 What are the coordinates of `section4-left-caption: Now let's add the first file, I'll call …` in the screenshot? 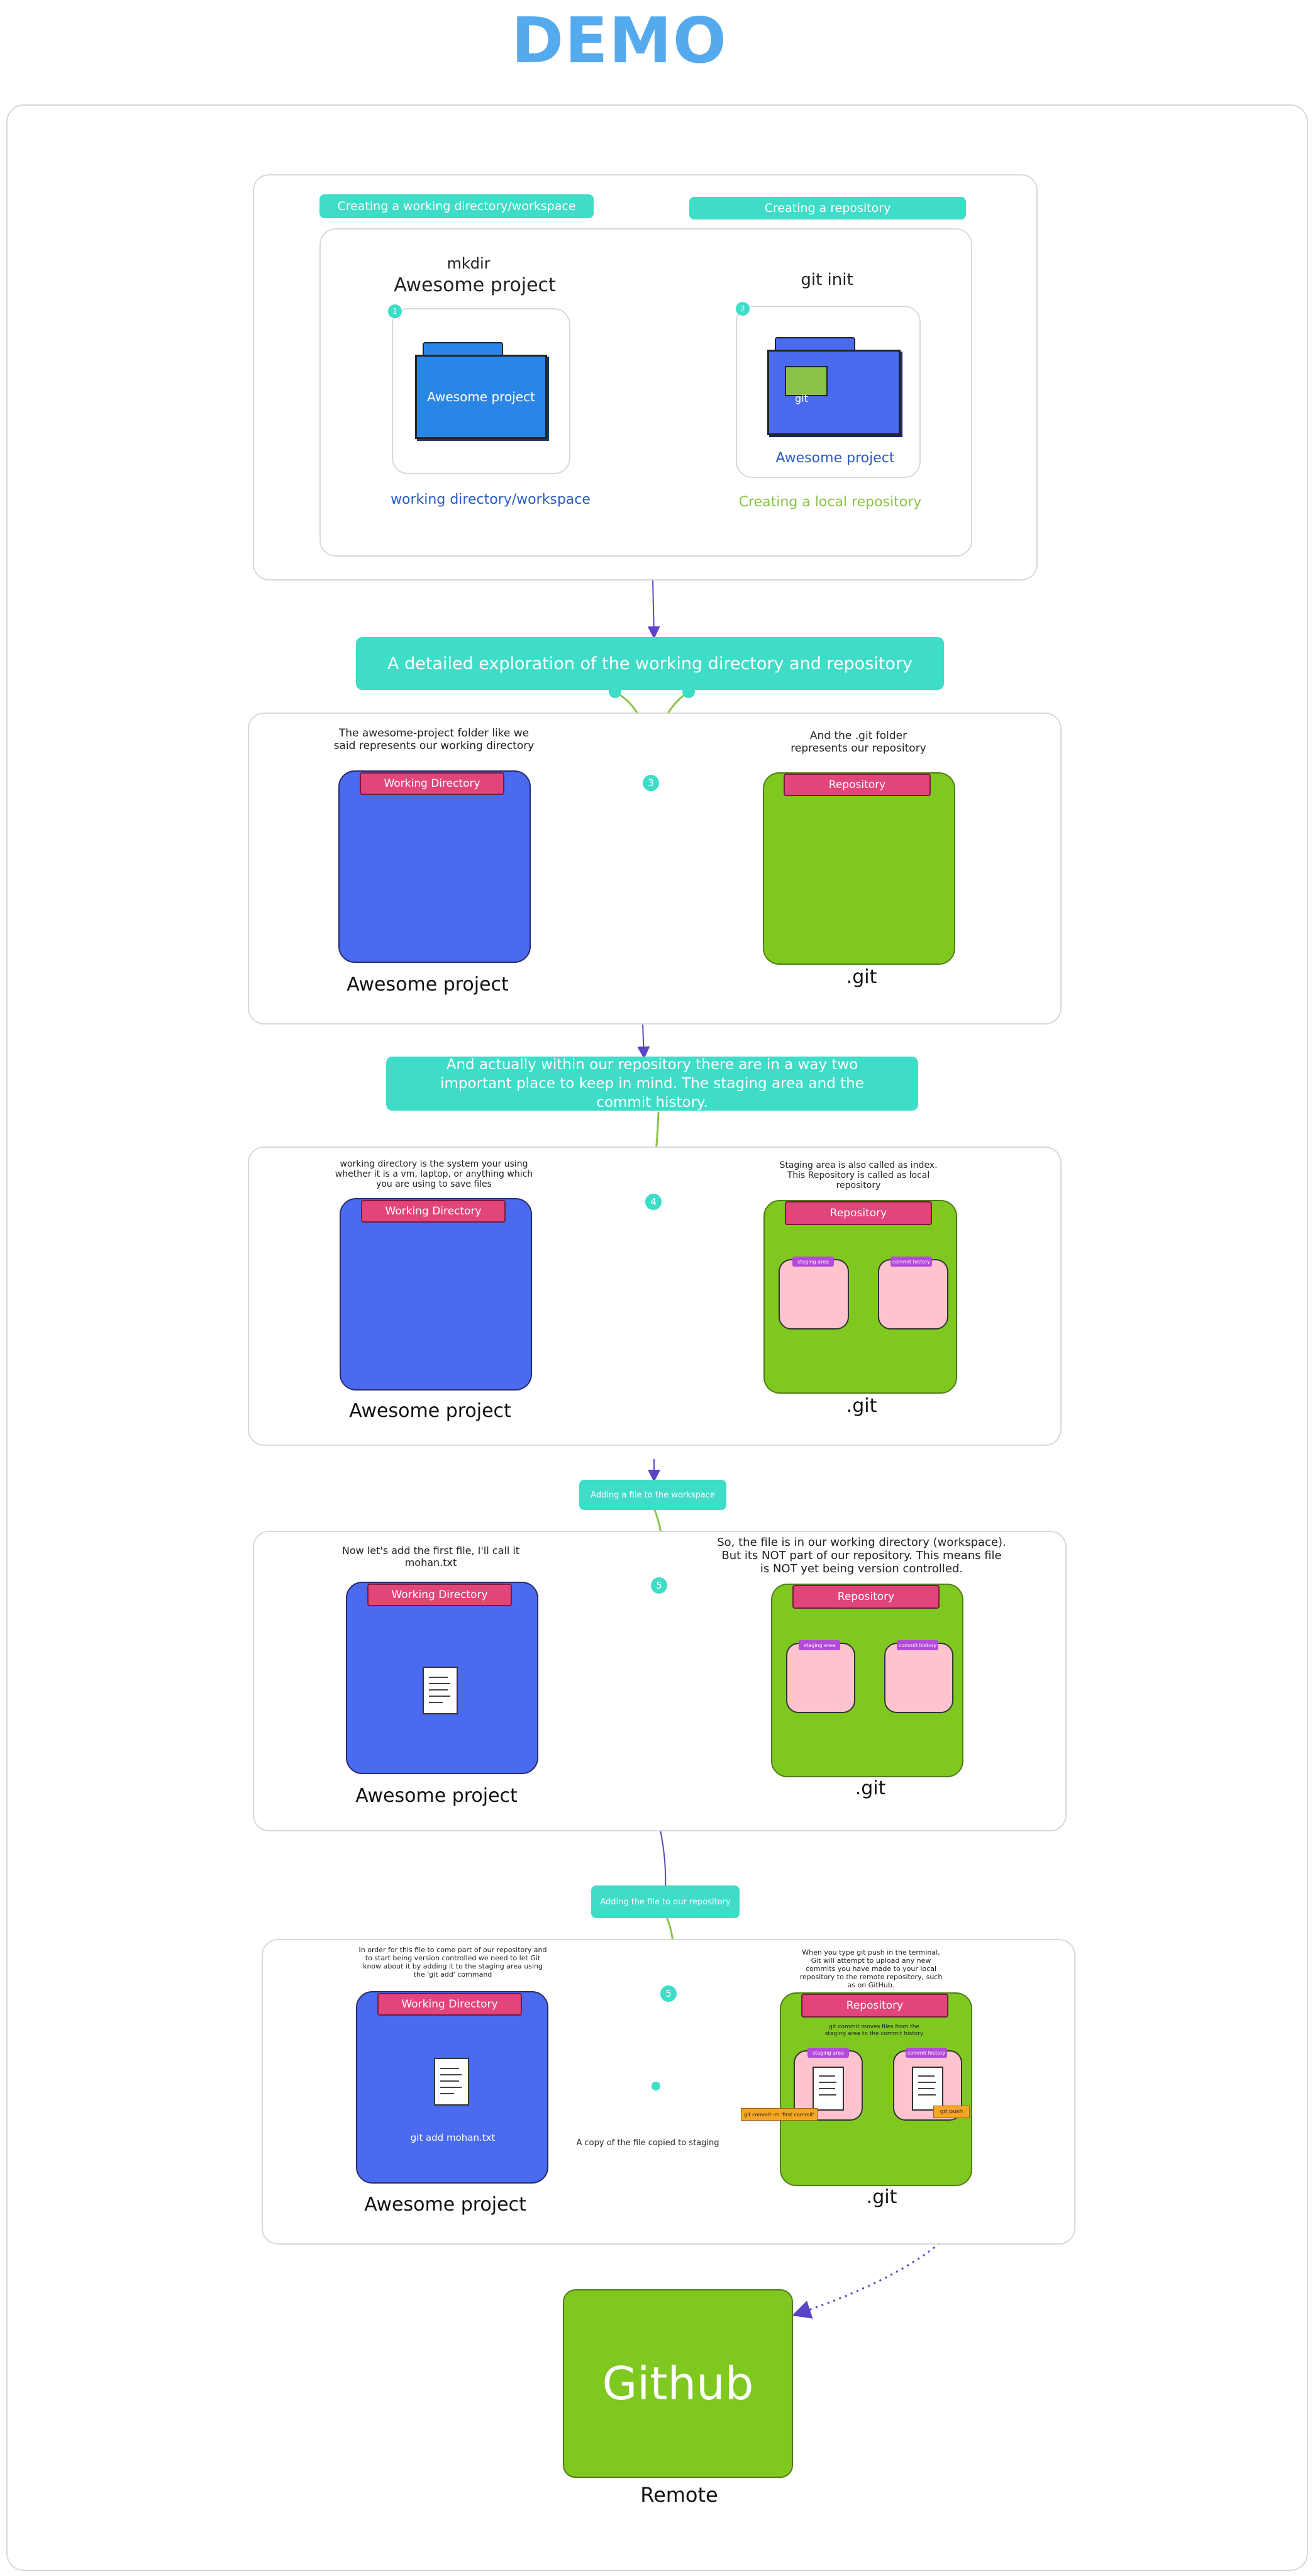 It's located at (430, 1556).